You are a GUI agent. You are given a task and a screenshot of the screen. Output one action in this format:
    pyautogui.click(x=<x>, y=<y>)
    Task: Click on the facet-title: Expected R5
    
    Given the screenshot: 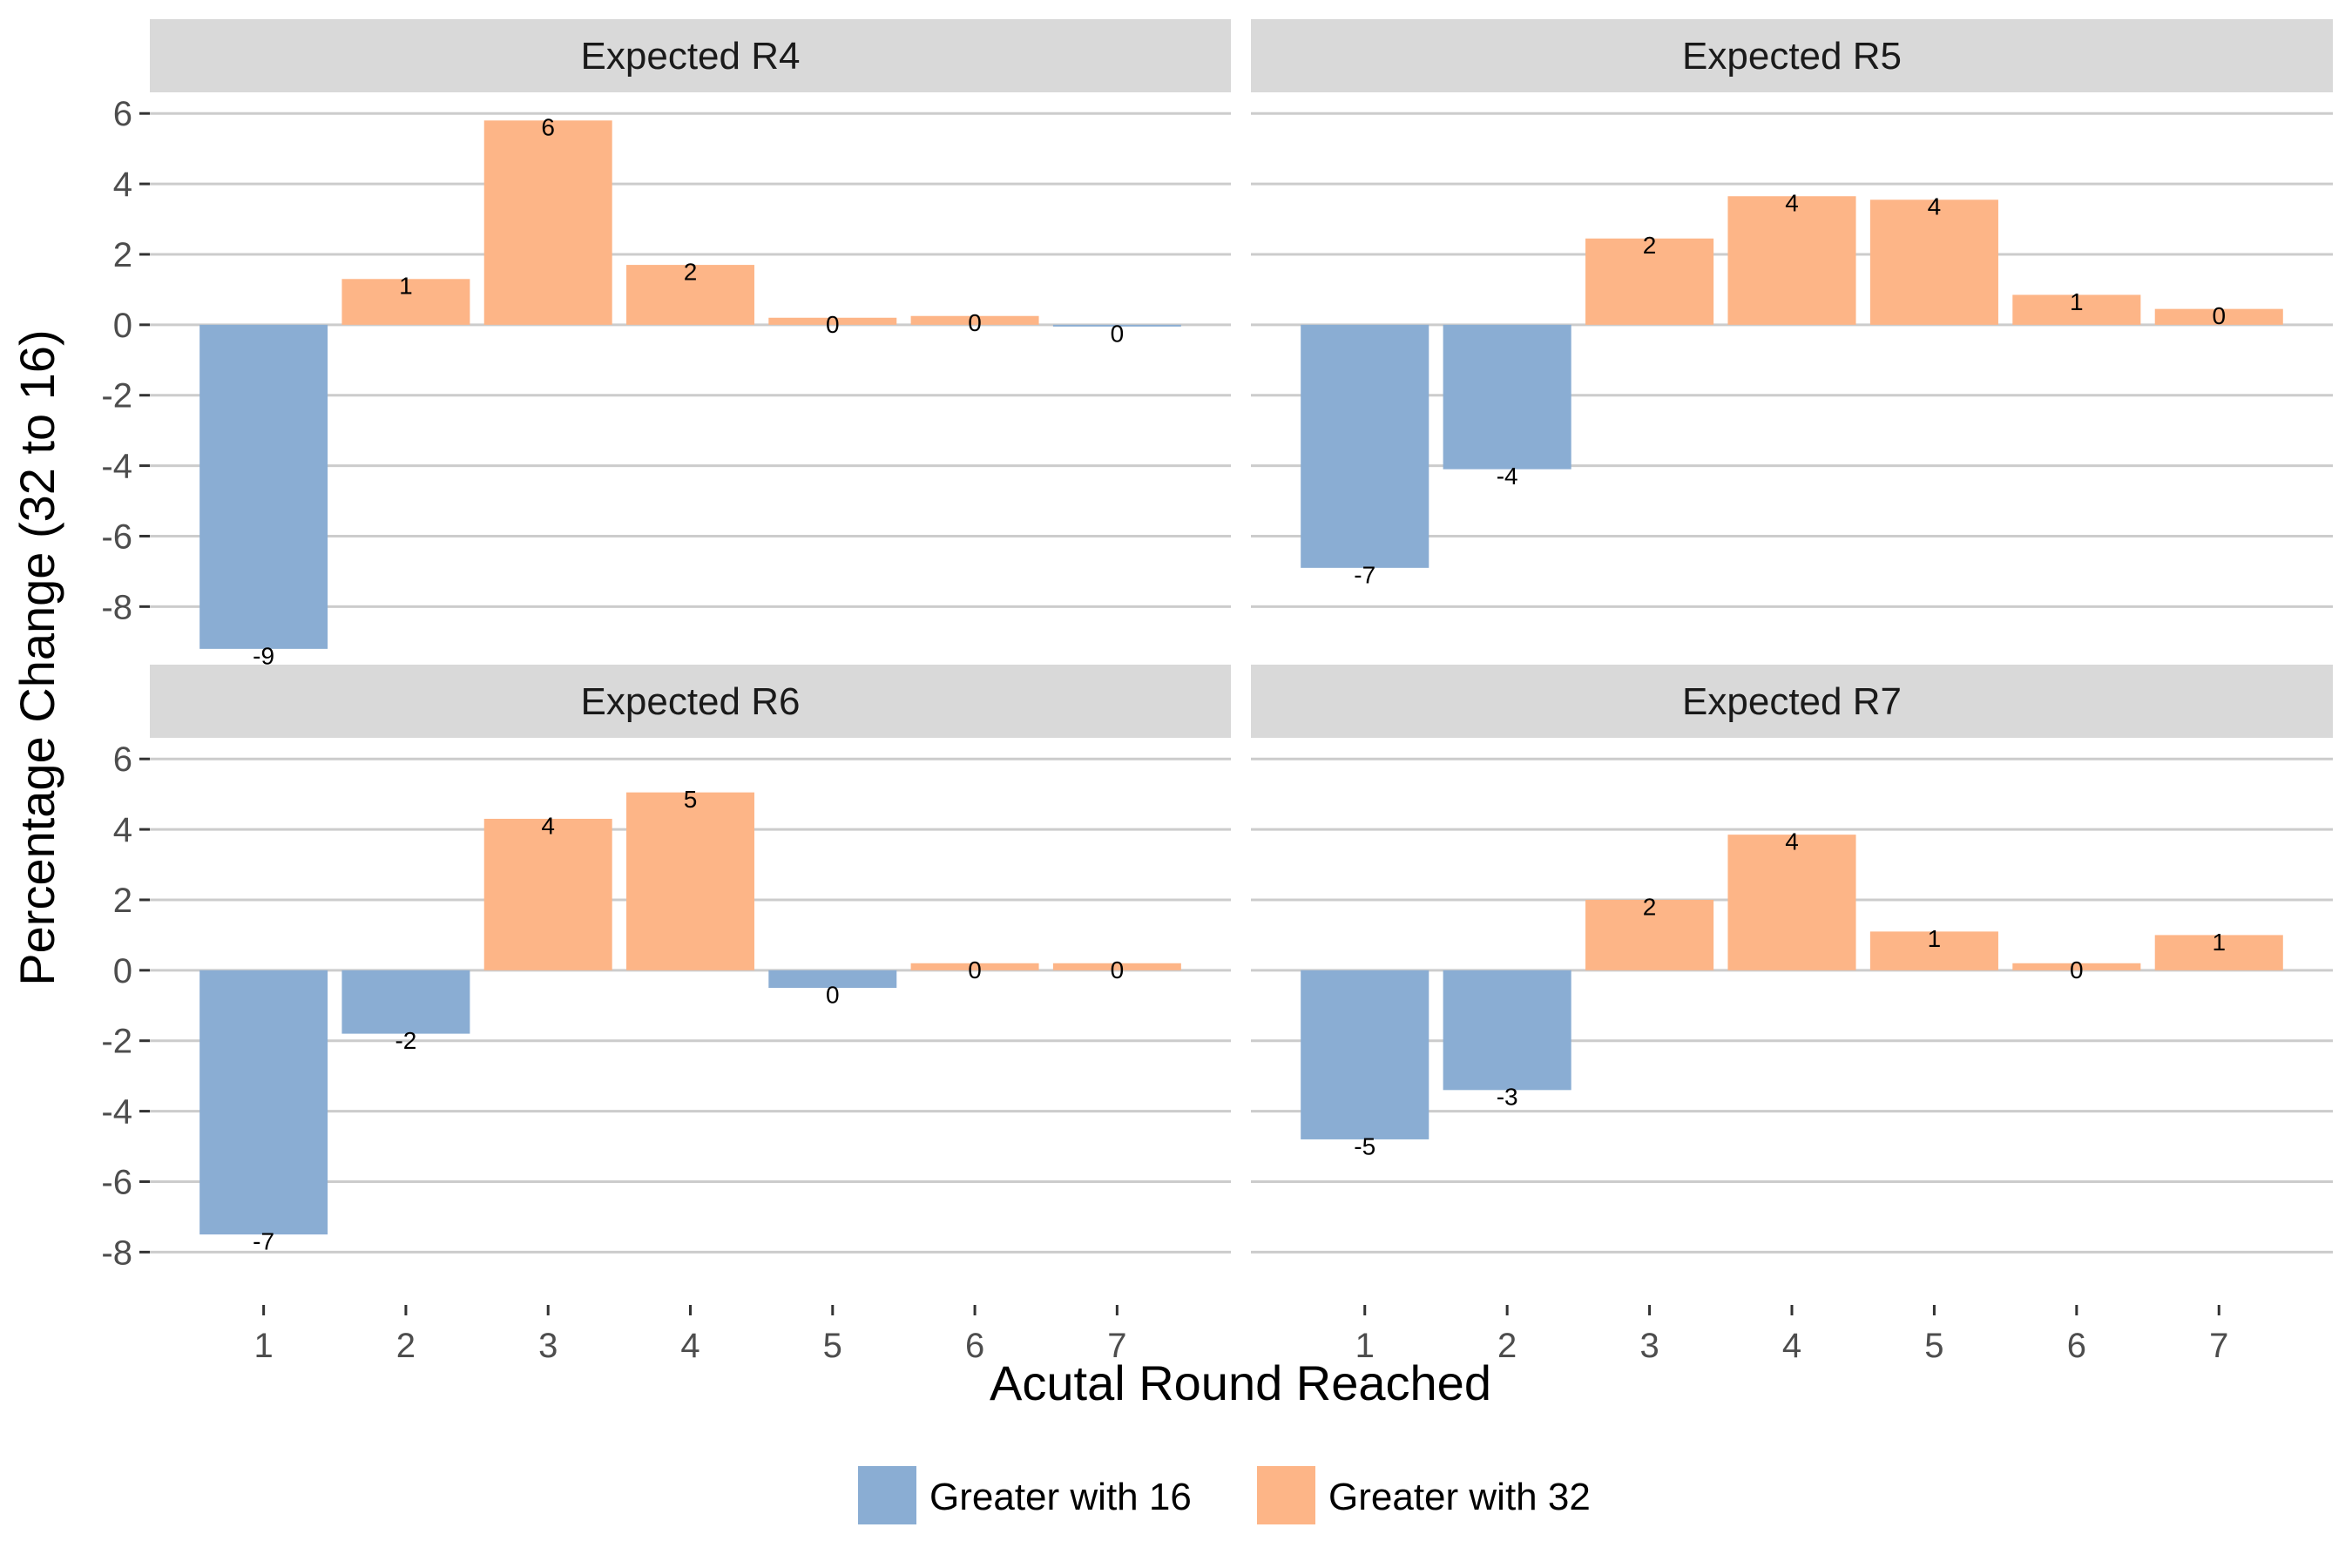 What is the action you would take?
    pyautogui.click(x=1792, y=56)
    